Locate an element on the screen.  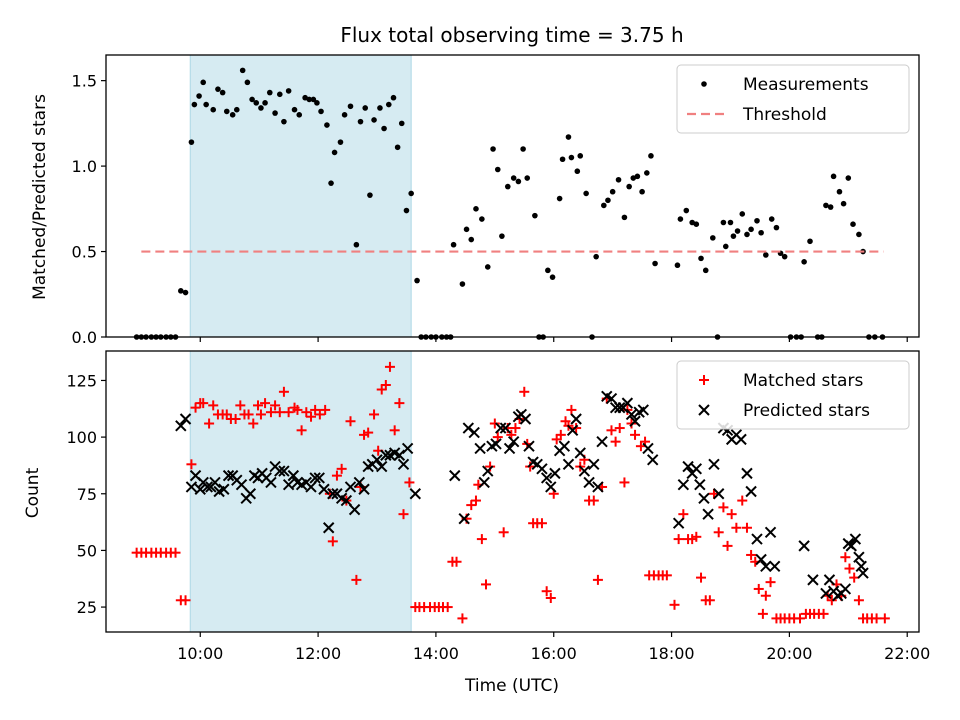
x-tick-label: 14:00 is located at coordinates (436, 653).